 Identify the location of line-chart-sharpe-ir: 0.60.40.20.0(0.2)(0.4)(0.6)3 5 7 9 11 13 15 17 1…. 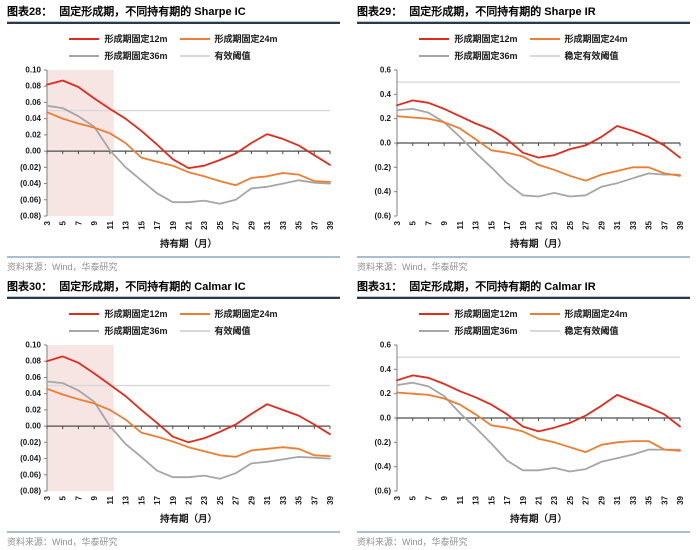
(530, 158).